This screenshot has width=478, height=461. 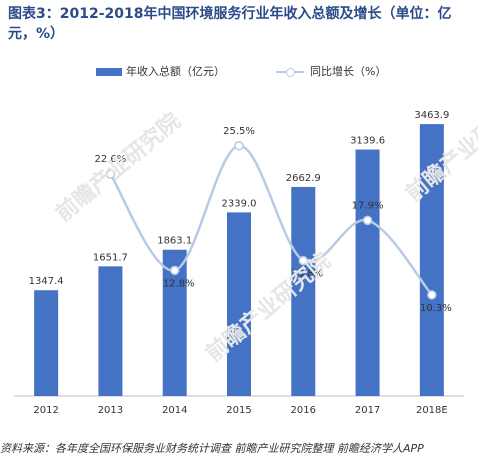 I want to click on bar-data-label: 2662.9, so click(x=303, y=178).